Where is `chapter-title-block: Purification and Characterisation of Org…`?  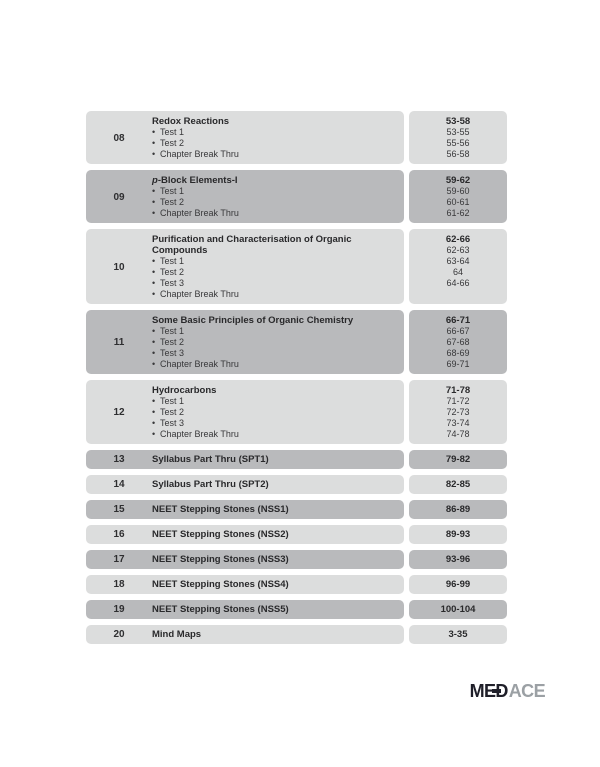 chapter-title-block: Purification and Characterisation of Org… is located at coordinates (278, 267).